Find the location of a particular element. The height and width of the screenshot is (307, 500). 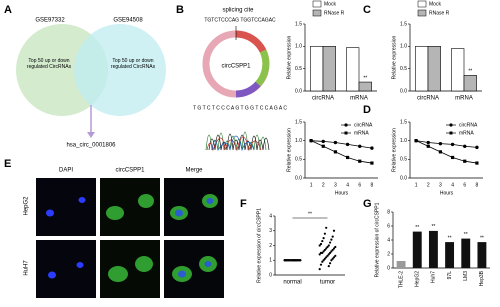

column-label: Merge is located at coordinates (194, 171).